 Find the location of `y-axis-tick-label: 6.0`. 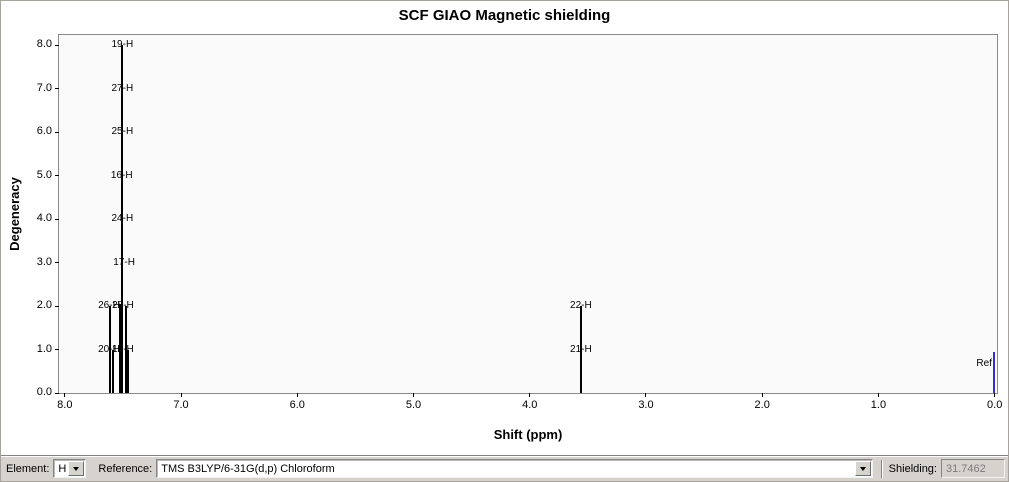

y-axis-tick-label: 6.0 is located at coordinates (44, 131).